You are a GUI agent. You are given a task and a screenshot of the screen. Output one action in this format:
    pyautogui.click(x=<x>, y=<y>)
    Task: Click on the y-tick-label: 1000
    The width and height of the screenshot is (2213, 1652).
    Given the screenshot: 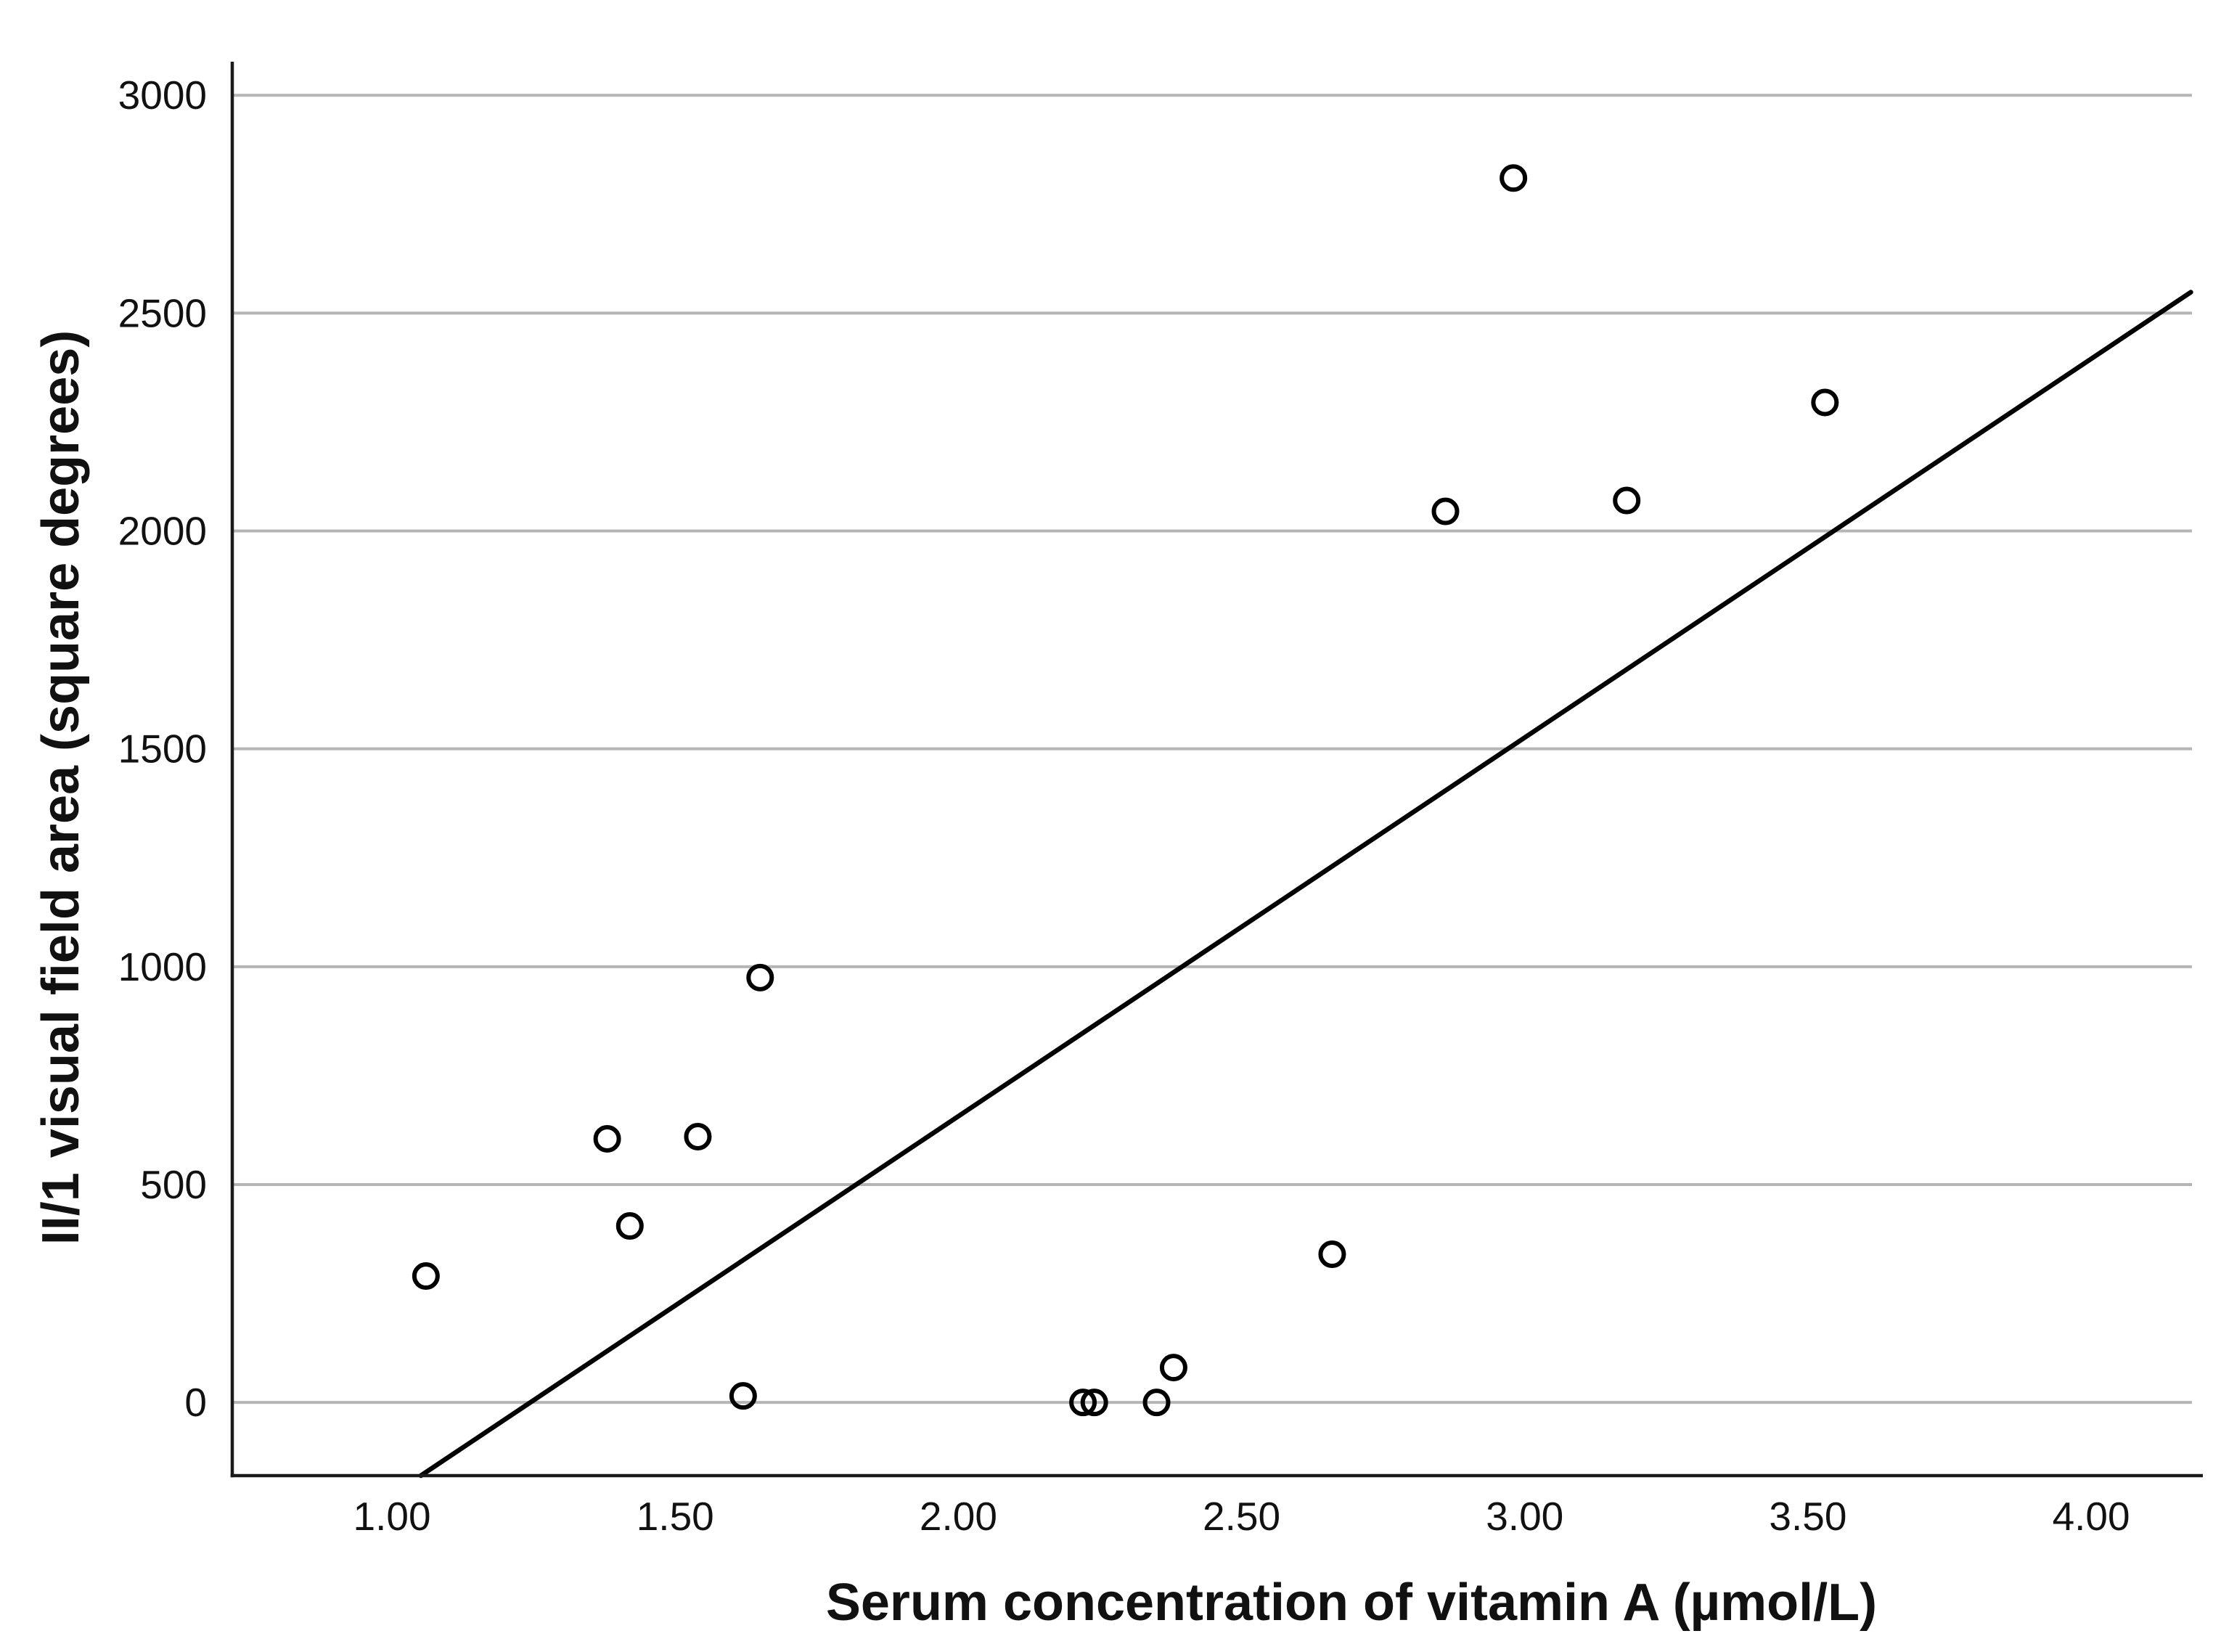 What is the action you would take?
    pyautogui.click(x=162, y=966)
    